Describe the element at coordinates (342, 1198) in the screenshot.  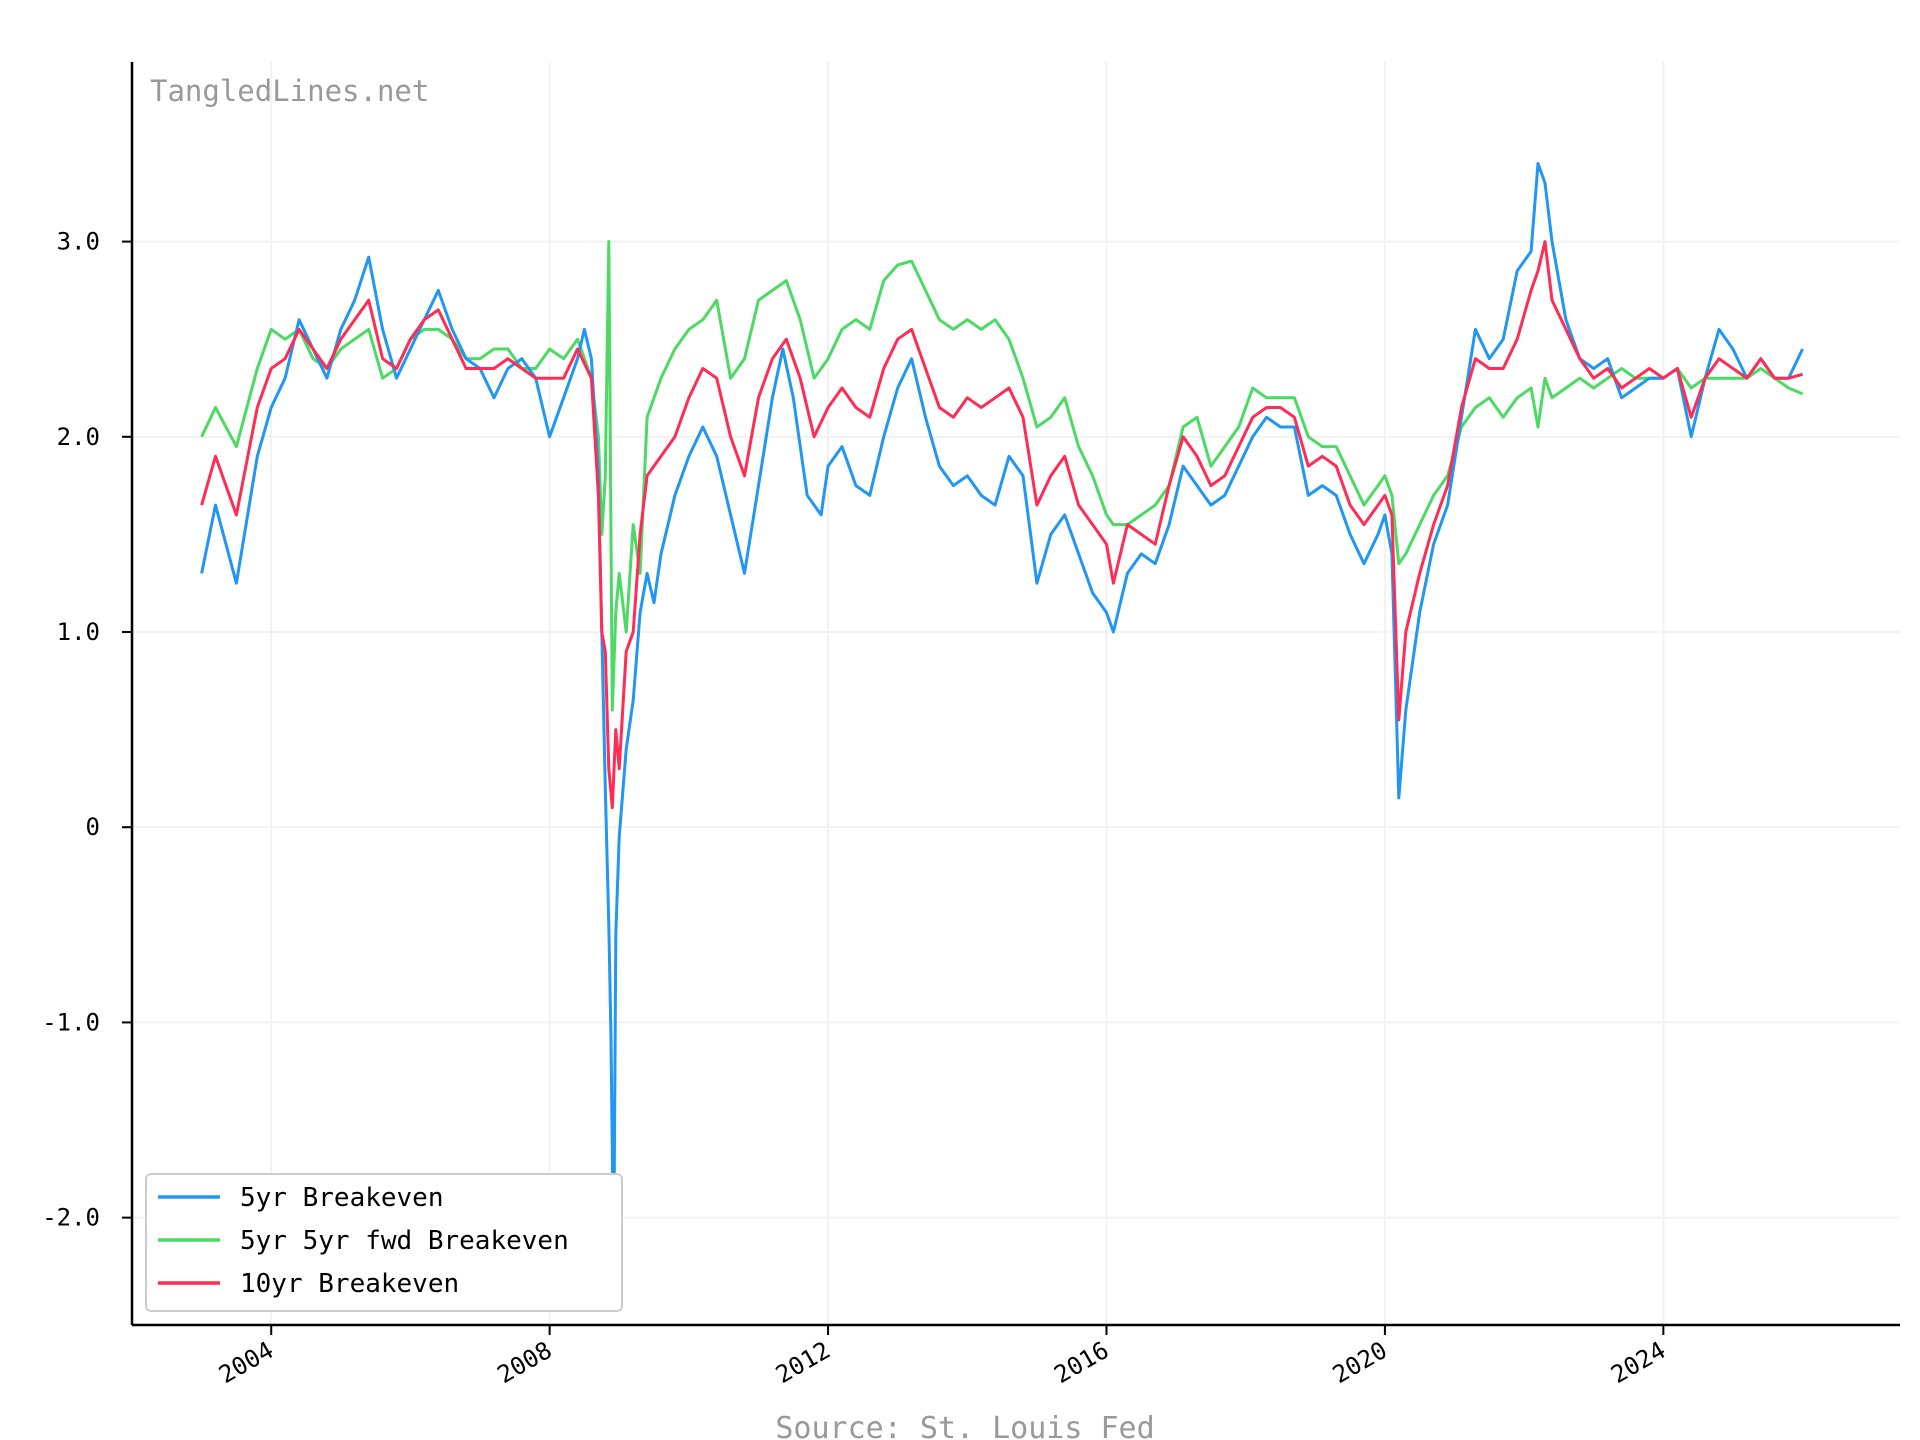
I see `legend-label-5yr: 5yr Breakeven` at that location.